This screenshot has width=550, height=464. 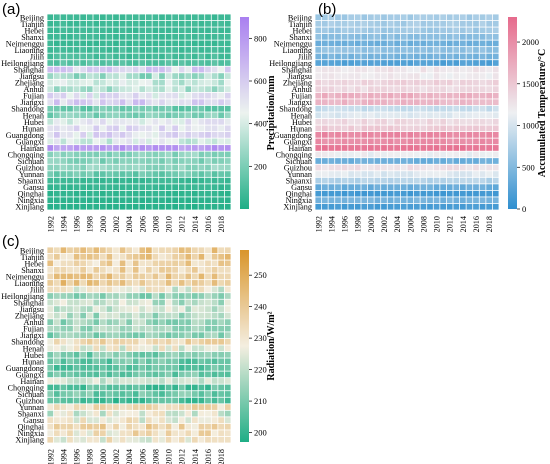 What do you see at coordinates (34, 89) in the screenshot?
I see `row-label: Anhui` at bounding box center [34, 89].